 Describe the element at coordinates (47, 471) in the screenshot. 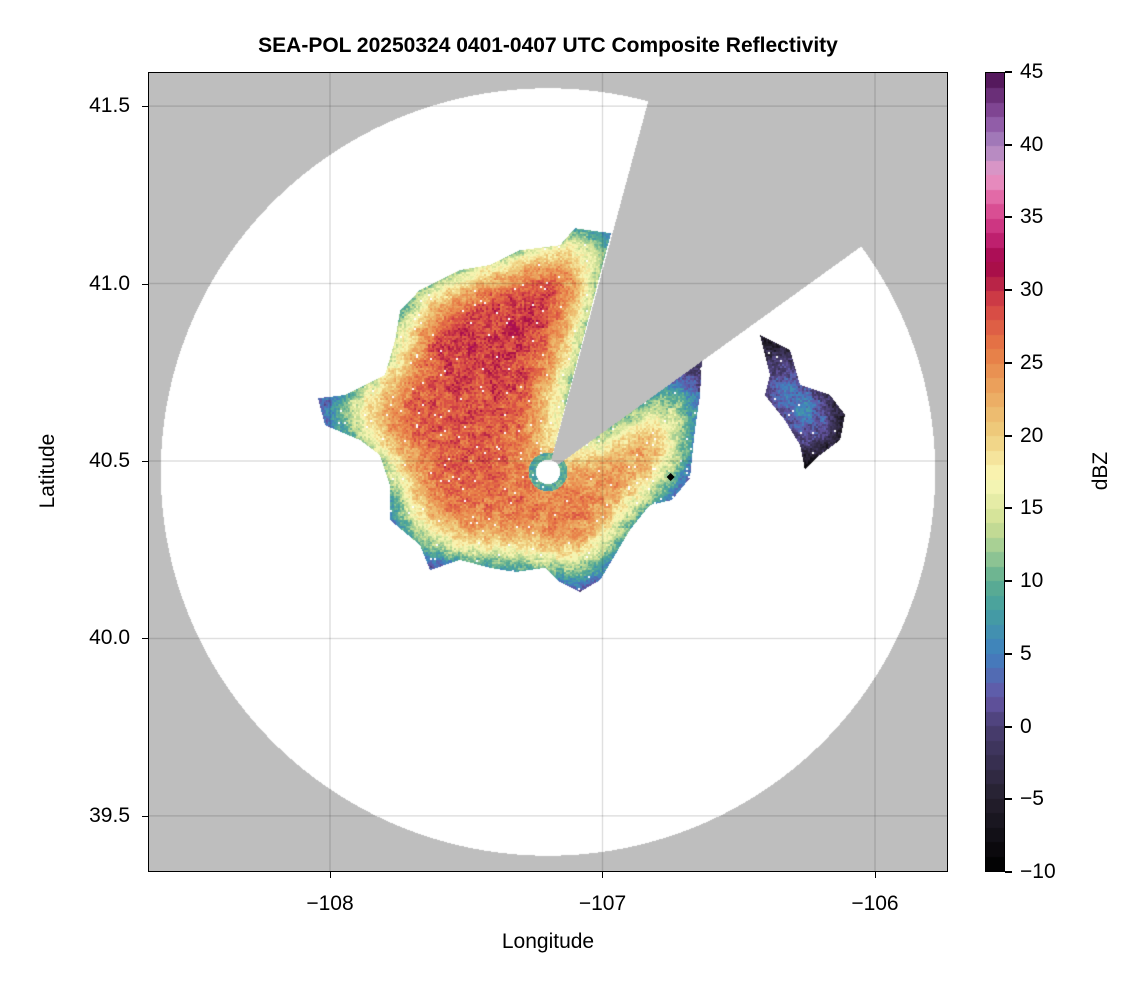

I see `y-axis-label: Latitude` at that location.